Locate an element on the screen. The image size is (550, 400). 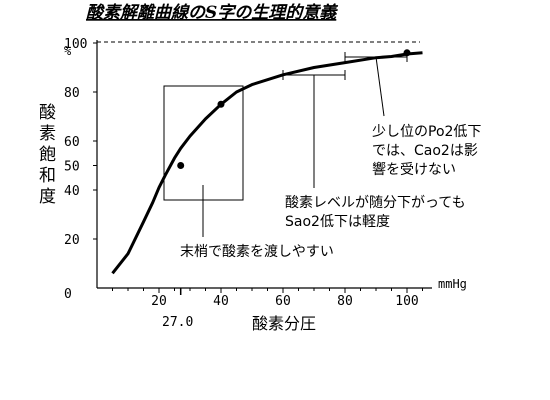
y-tick-label-20: 20 is located at coordinates (72, 240).